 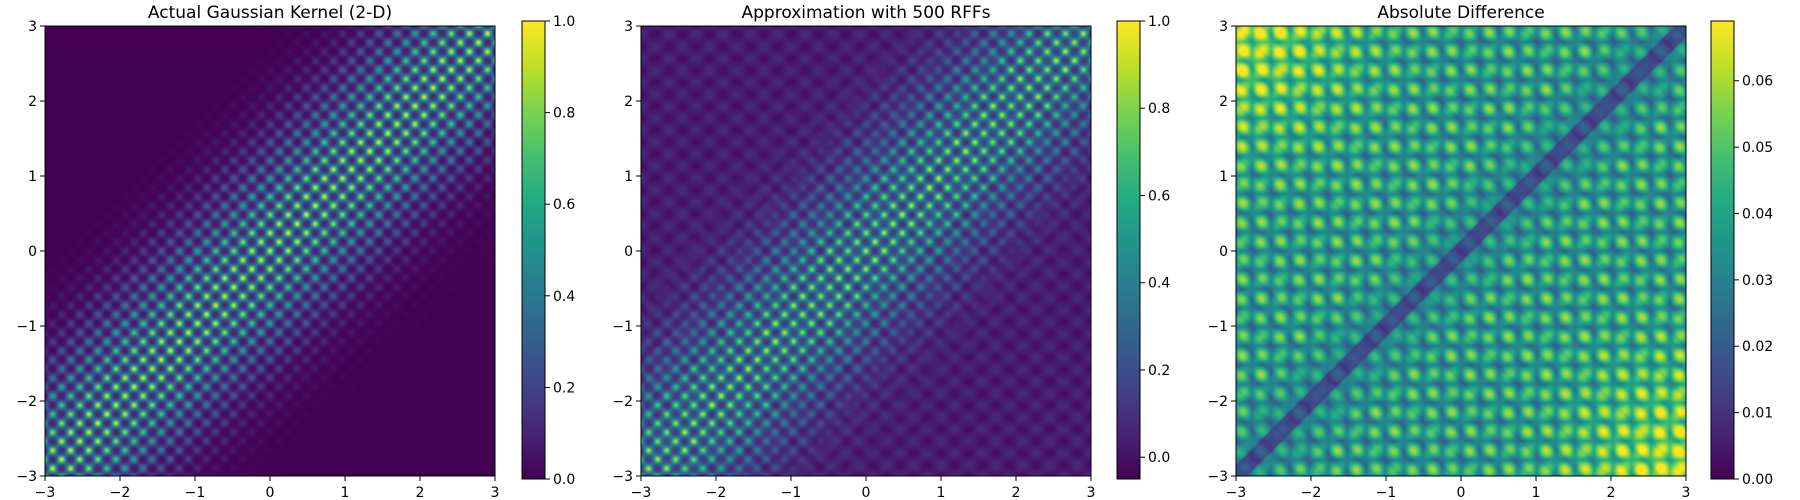 What do you see at coordinates (1460, 13) in the screenshot?
I see `chart-title: Absolute Difference` at bounding box center [1460, 13].